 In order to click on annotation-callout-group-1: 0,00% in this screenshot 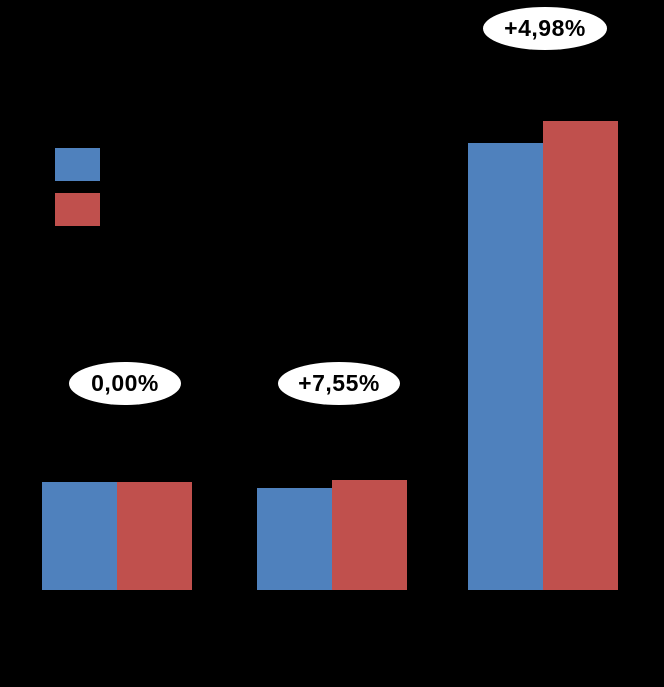, I will do `click(125, 383)`.